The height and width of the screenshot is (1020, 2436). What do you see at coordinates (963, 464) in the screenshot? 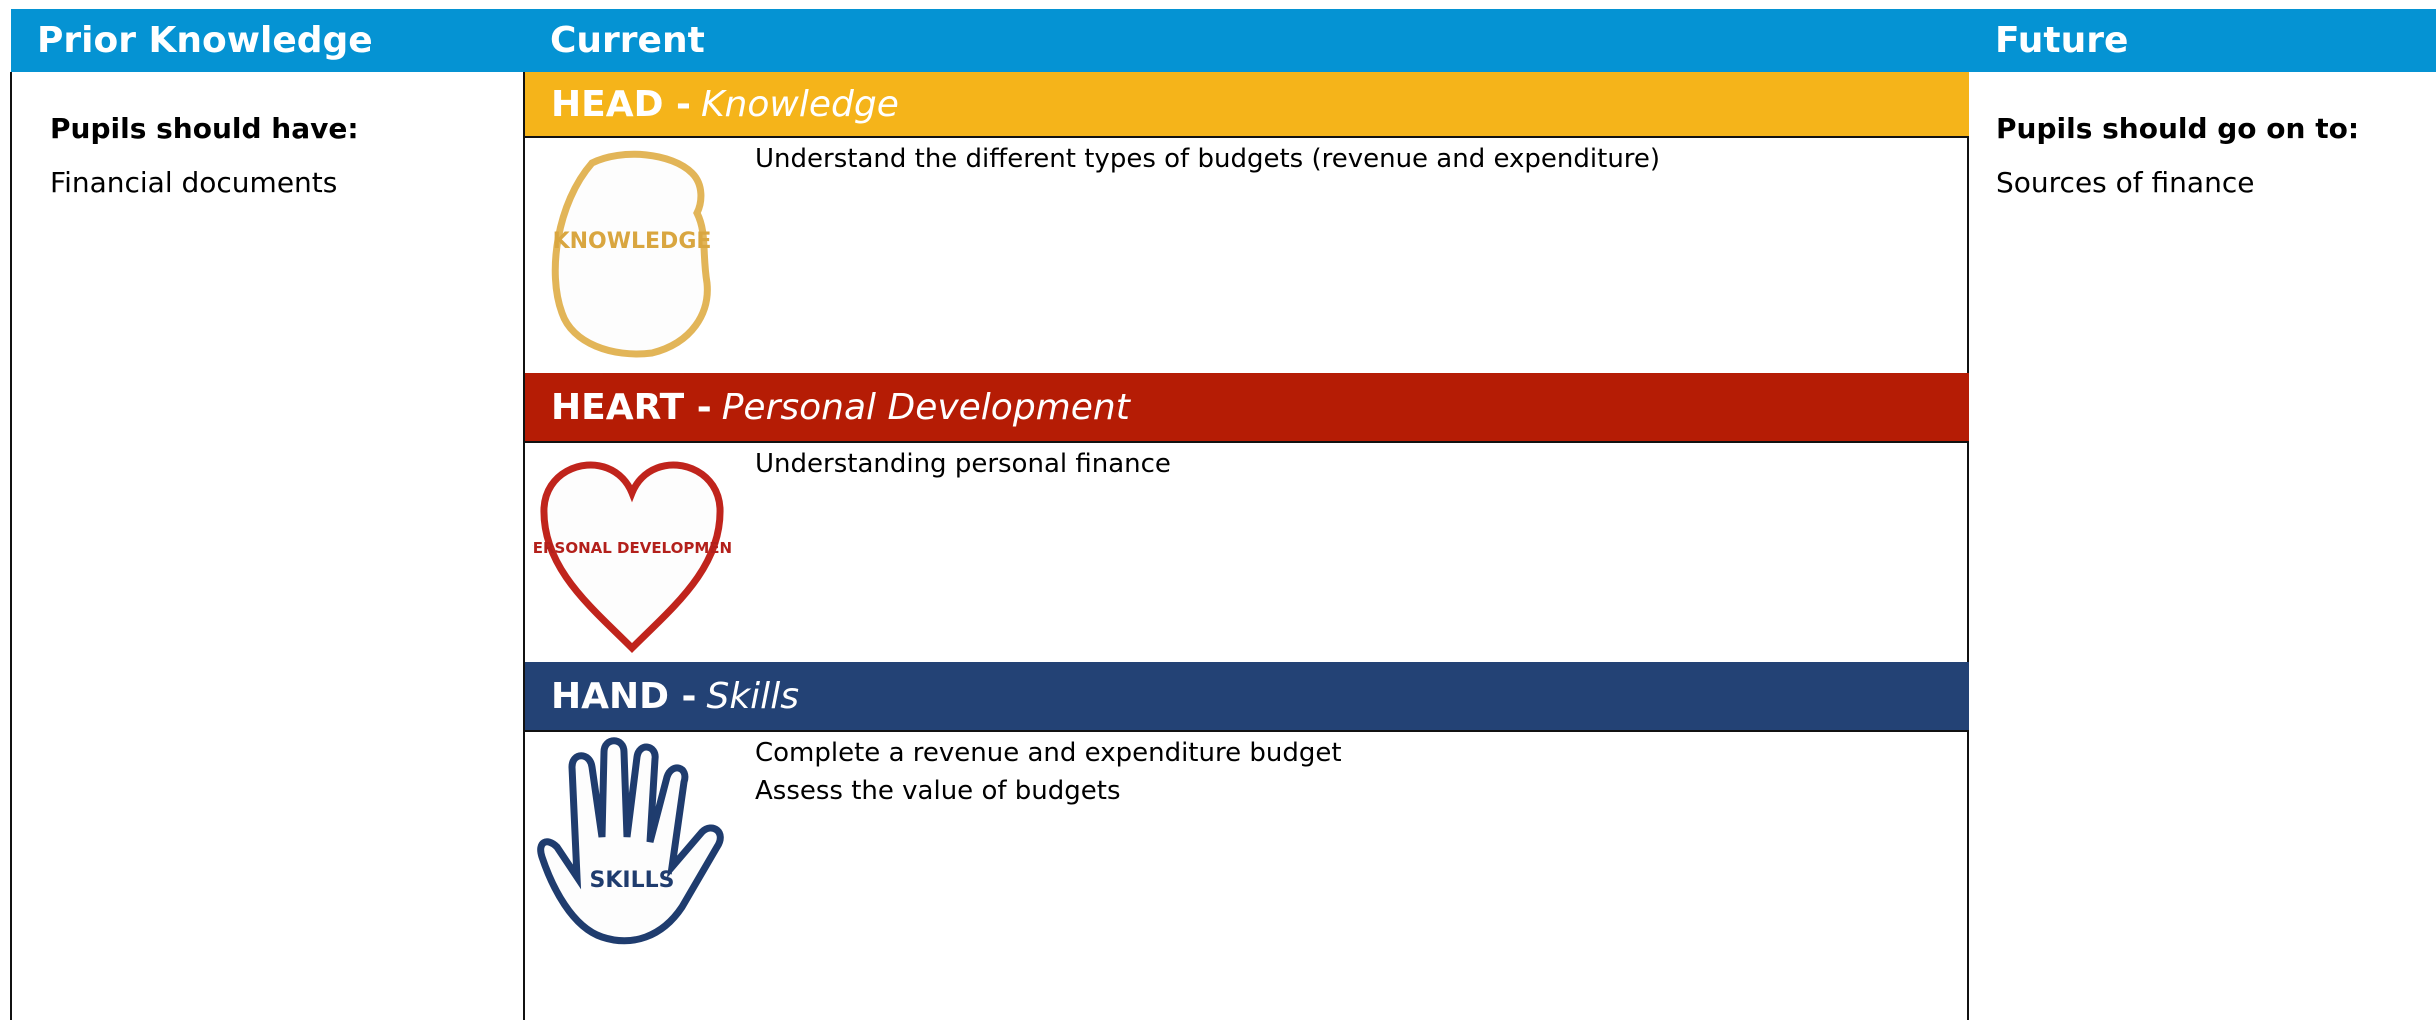
I see `section-item: Understanding personal finance` at bounding box center [963, 464].